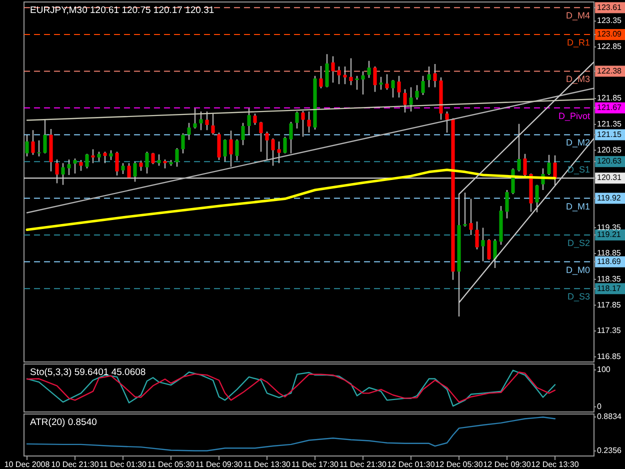  What do you see at coordinates (599, 406) in the screenshot?
I see `y-tick-label: 0` at bounding box center [599, 406].